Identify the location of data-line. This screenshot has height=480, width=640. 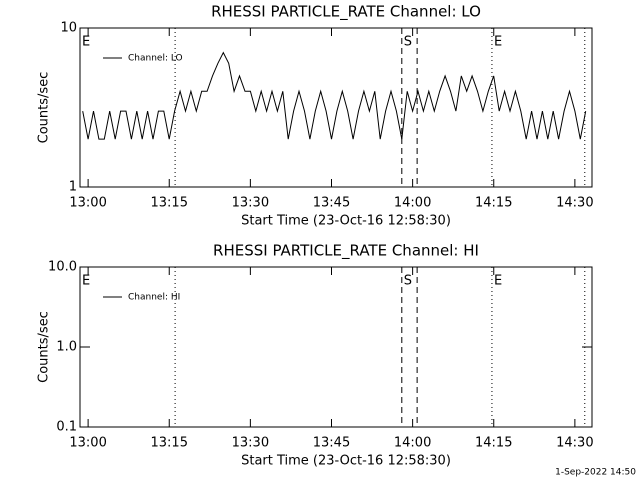
(334, 95).